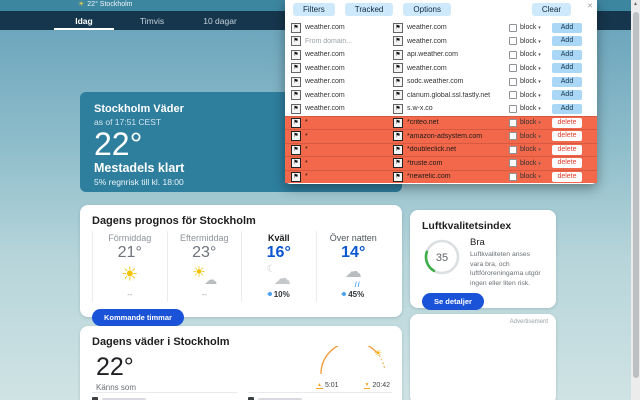 This screenshot has height=400, width=640. Describe the element at coordinates (138, 317) in the screenshot. I see `coming-hours-button: Kommande timmar` at that location.